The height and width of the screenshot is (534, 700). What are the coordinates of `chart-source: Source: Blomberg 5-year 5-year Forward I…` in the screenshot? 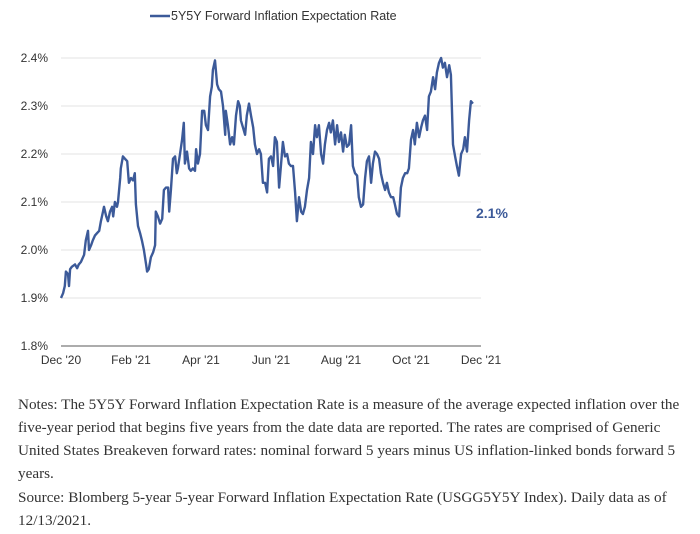 It's located at (342, 509).